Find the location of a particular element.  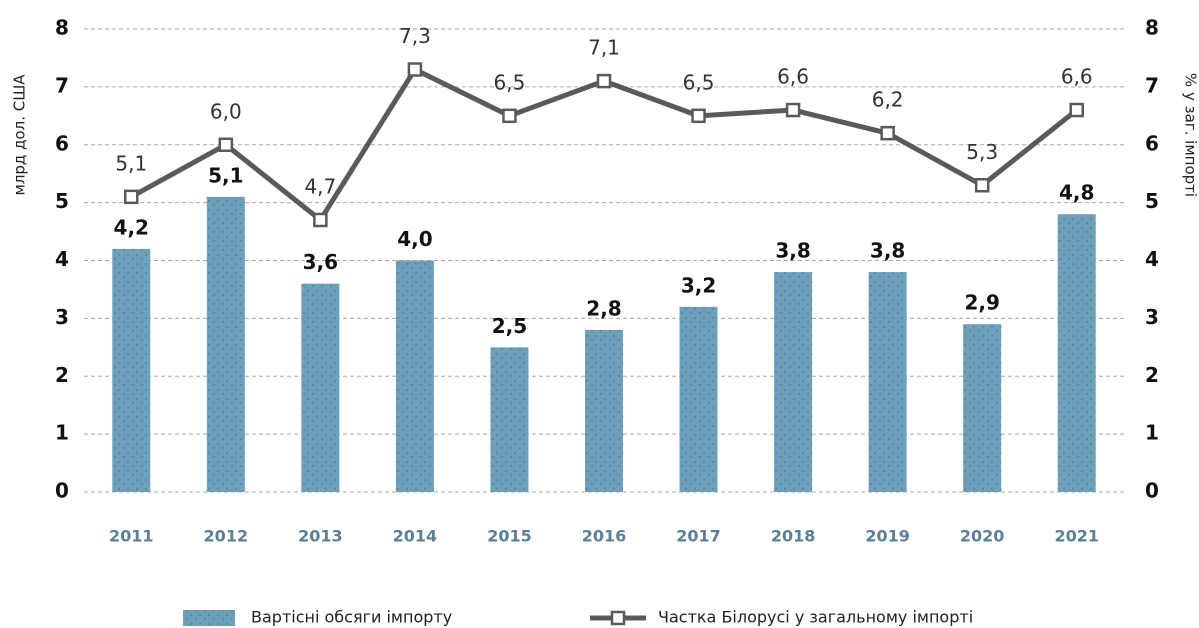

y-tick-label: 8 is located at coordinates (62, 28).